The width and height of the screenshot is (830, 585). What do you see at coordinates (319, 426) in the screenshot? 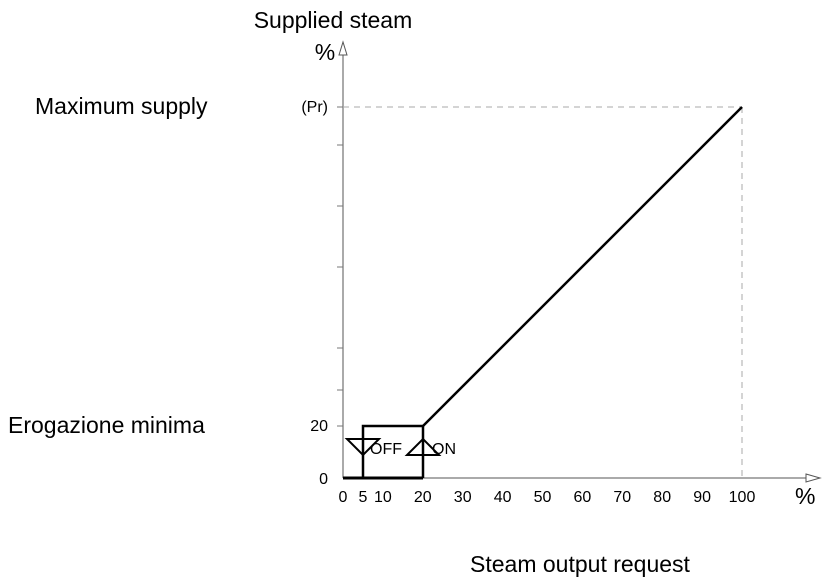
I see `y-tick-label: 20` at bounding box center [319, 426].